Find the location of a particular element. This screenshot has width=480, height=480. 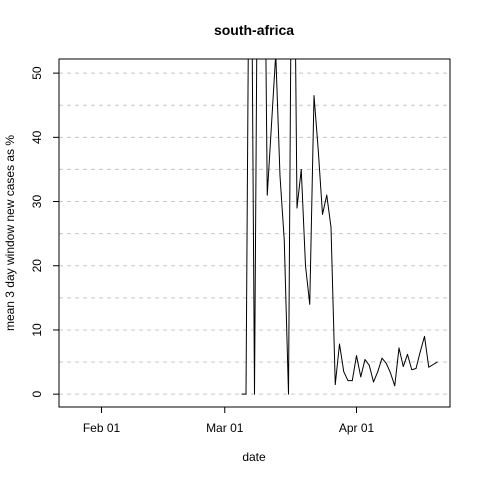

y-tick-label: 40 is located at coordinates (37, 137).